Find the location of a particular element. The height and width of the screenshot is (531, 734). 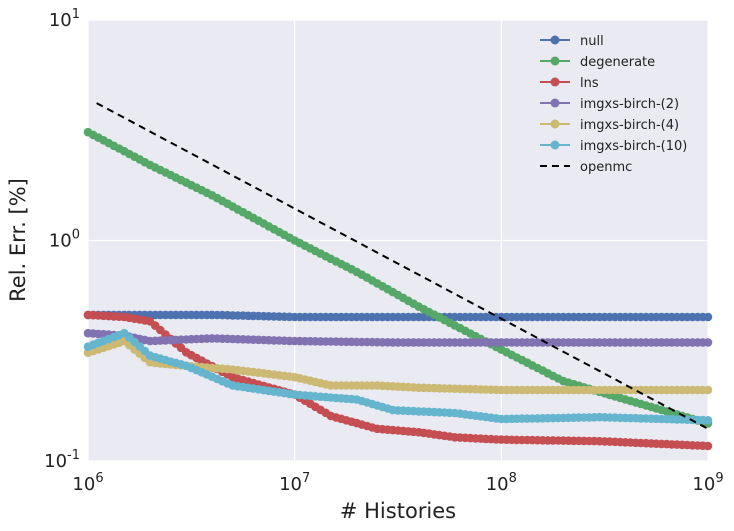

x-tick-labels: 10⁶ 10⁷ 10⁸ 10⁹ is located at coordinates (397, 483).